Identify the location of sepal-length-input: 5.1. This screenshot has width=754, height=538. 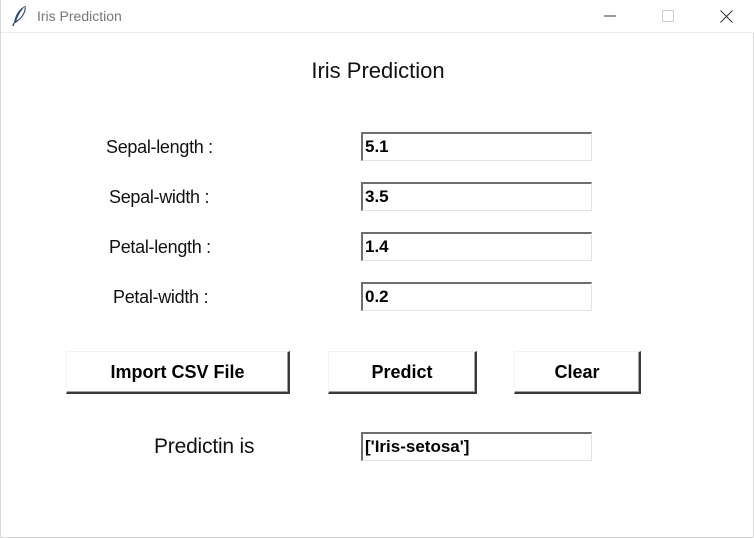
(476, 146).